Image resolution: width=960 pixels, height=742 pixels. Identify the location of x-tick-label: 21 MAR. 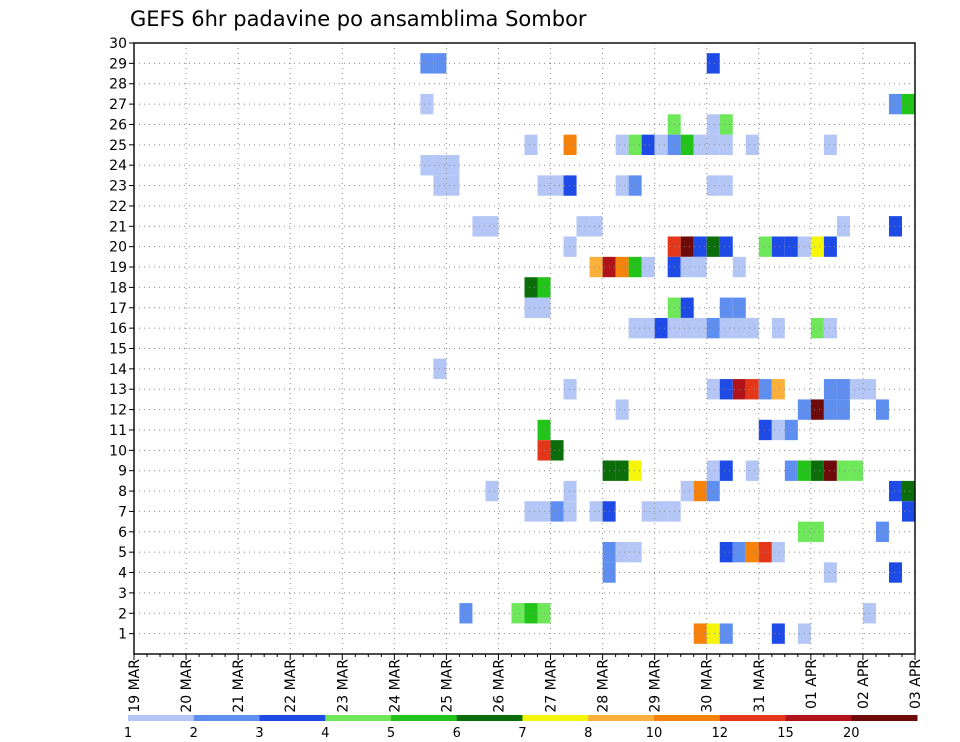
(239, 686).